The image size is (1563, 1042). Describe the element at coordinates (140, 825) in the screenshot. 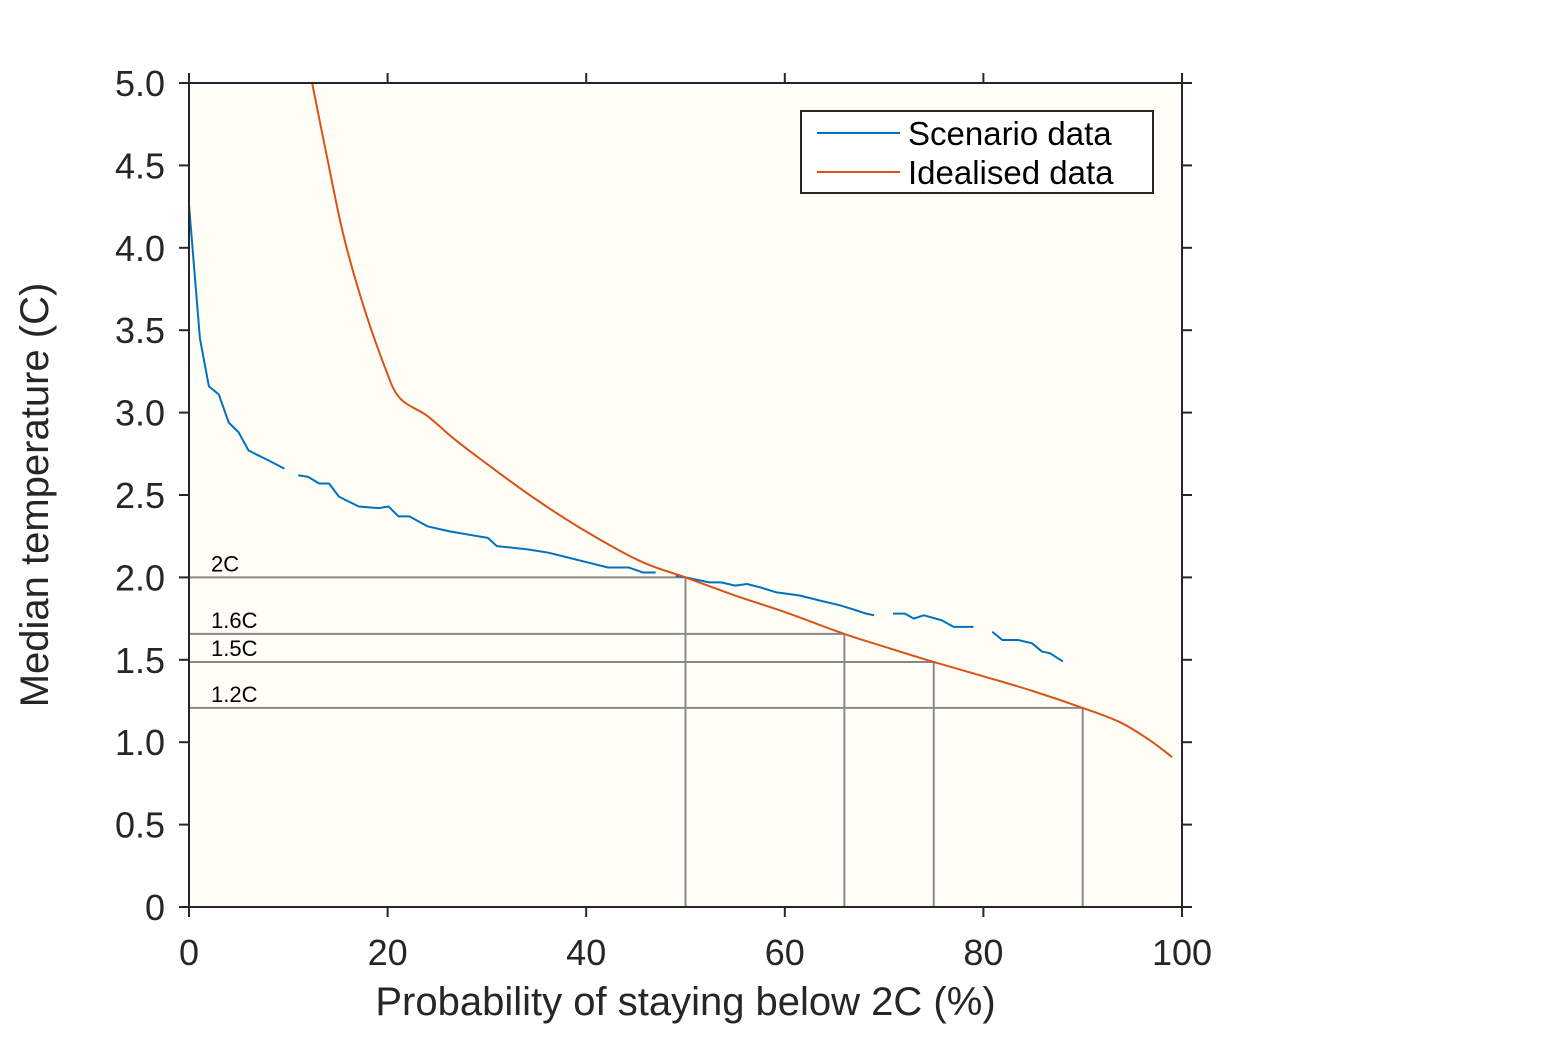

I see `y-tick-label: 0.5` at that location.